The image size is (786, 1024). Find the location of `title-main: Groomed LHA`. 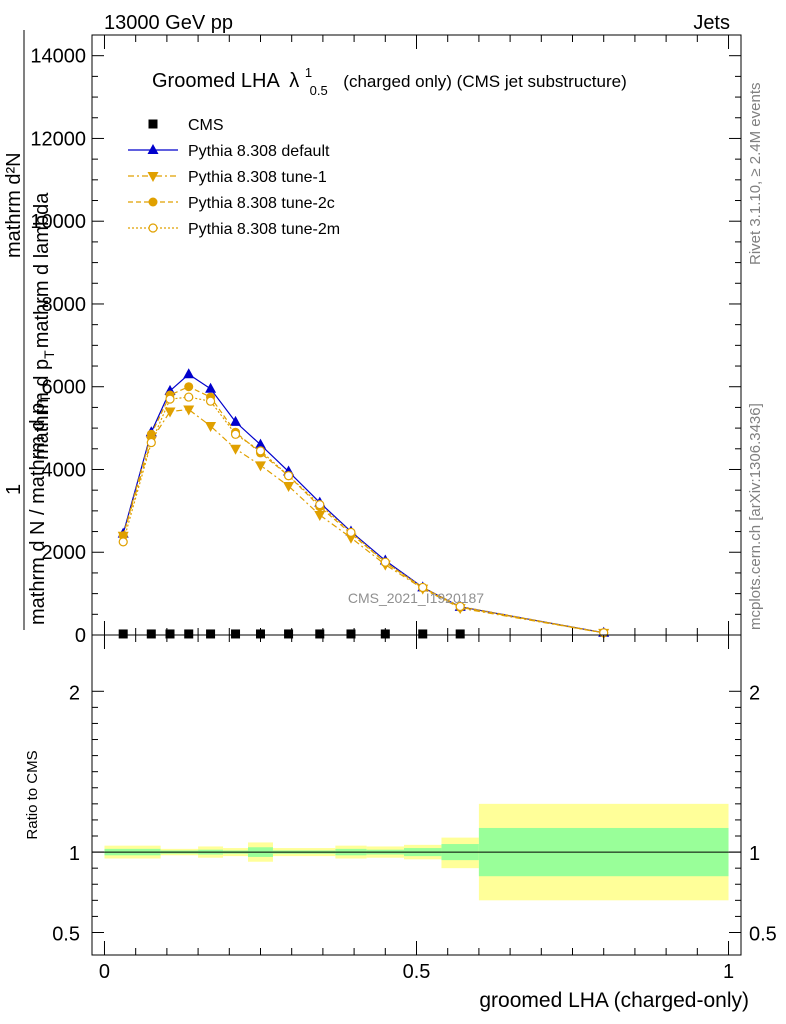

title-main: Groomed LHA is located at coordinates (216, 81).